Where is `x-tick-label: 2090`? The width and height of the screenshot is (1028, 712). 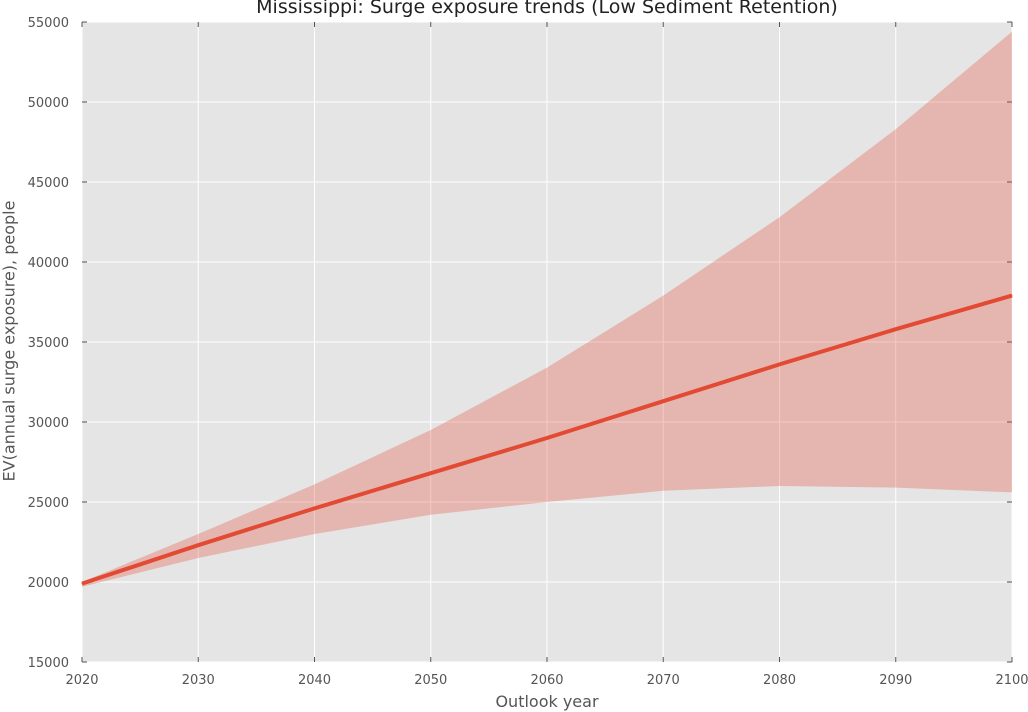
x-tick-label: 2090 is located at coordinates (895, 680).